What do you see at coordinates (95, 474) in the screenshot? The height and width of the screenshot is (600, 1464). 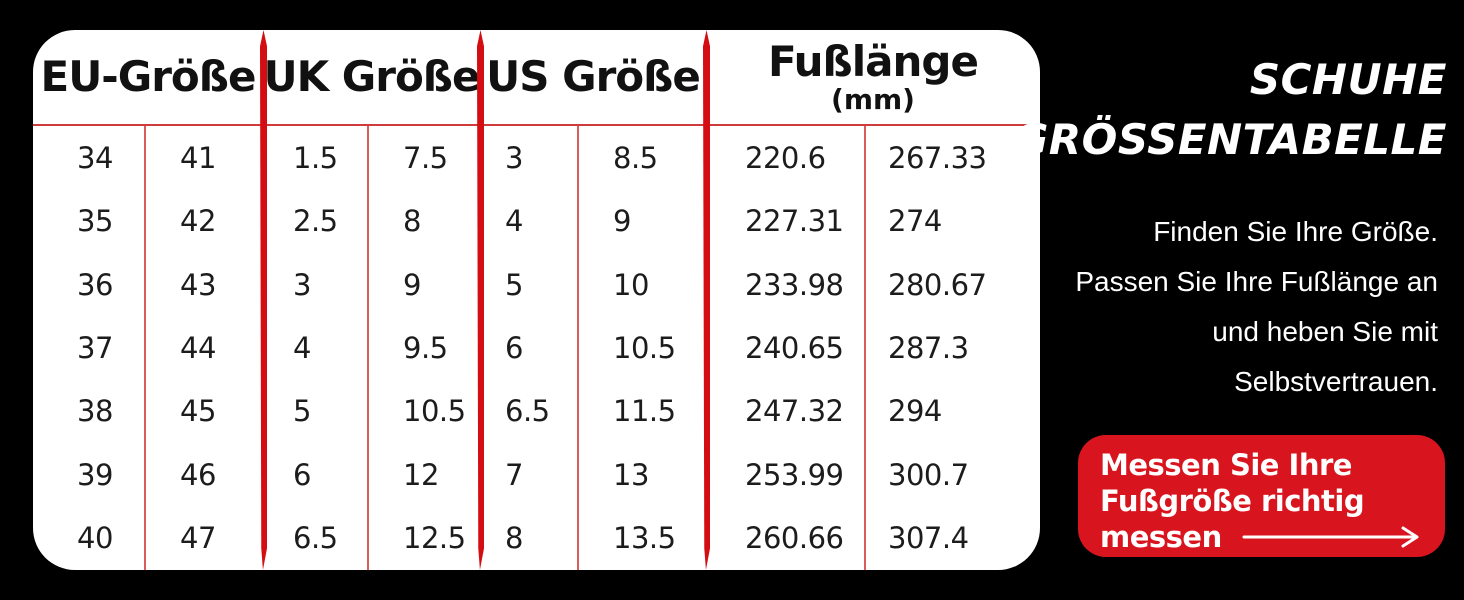 I see `table-cell: 39` at bounding box center [95, 474].